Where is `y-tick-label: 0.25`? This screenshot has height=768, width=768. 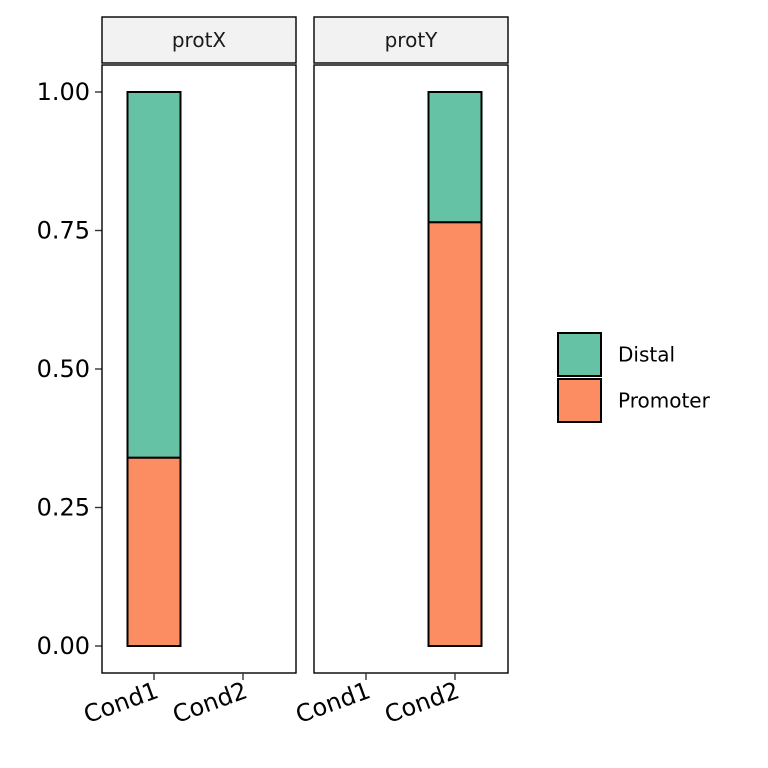
y-tick-label: 0.25 is located at coordinates (63, 508).